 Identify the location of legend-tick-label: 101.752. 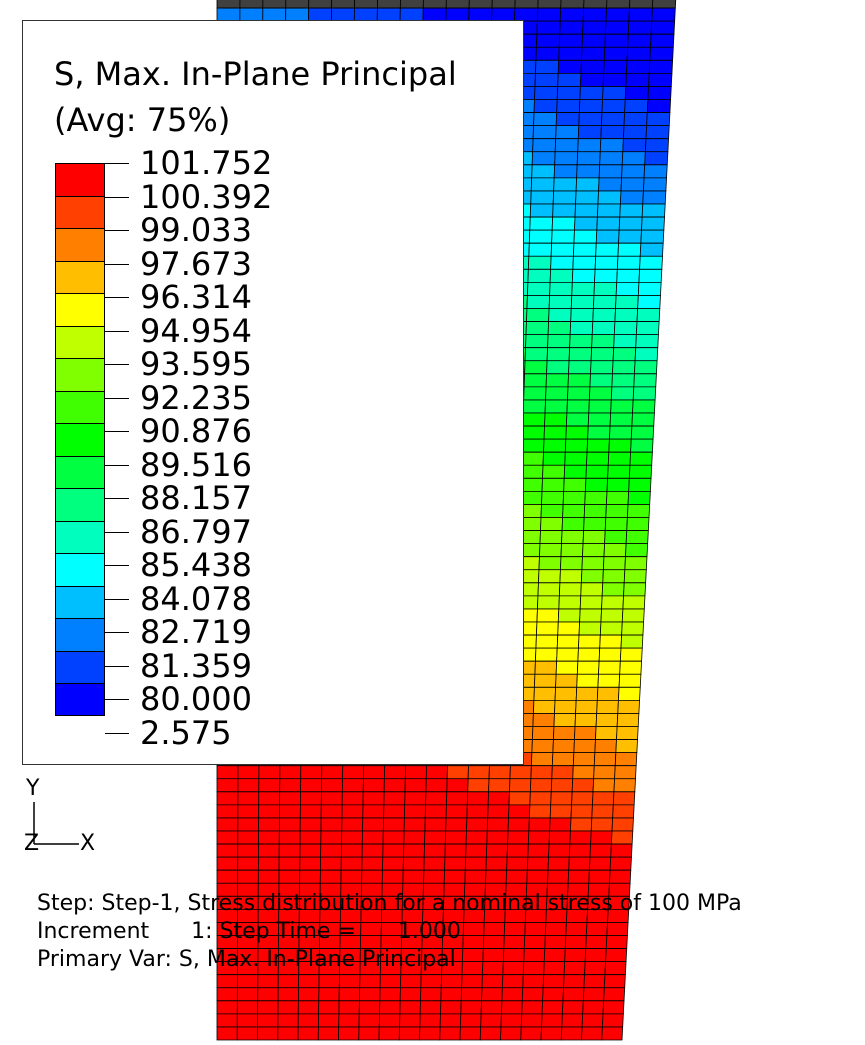
(206, 163).